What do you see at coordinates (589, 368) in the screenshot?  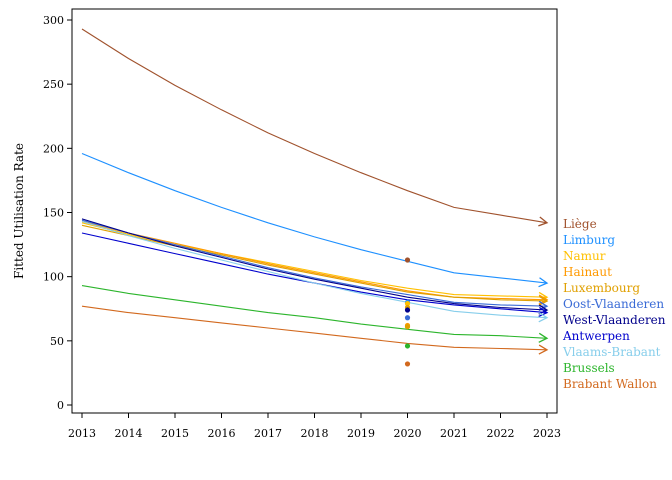 I see `legend-label-9: Brussels` at bounding box center [589, 368].